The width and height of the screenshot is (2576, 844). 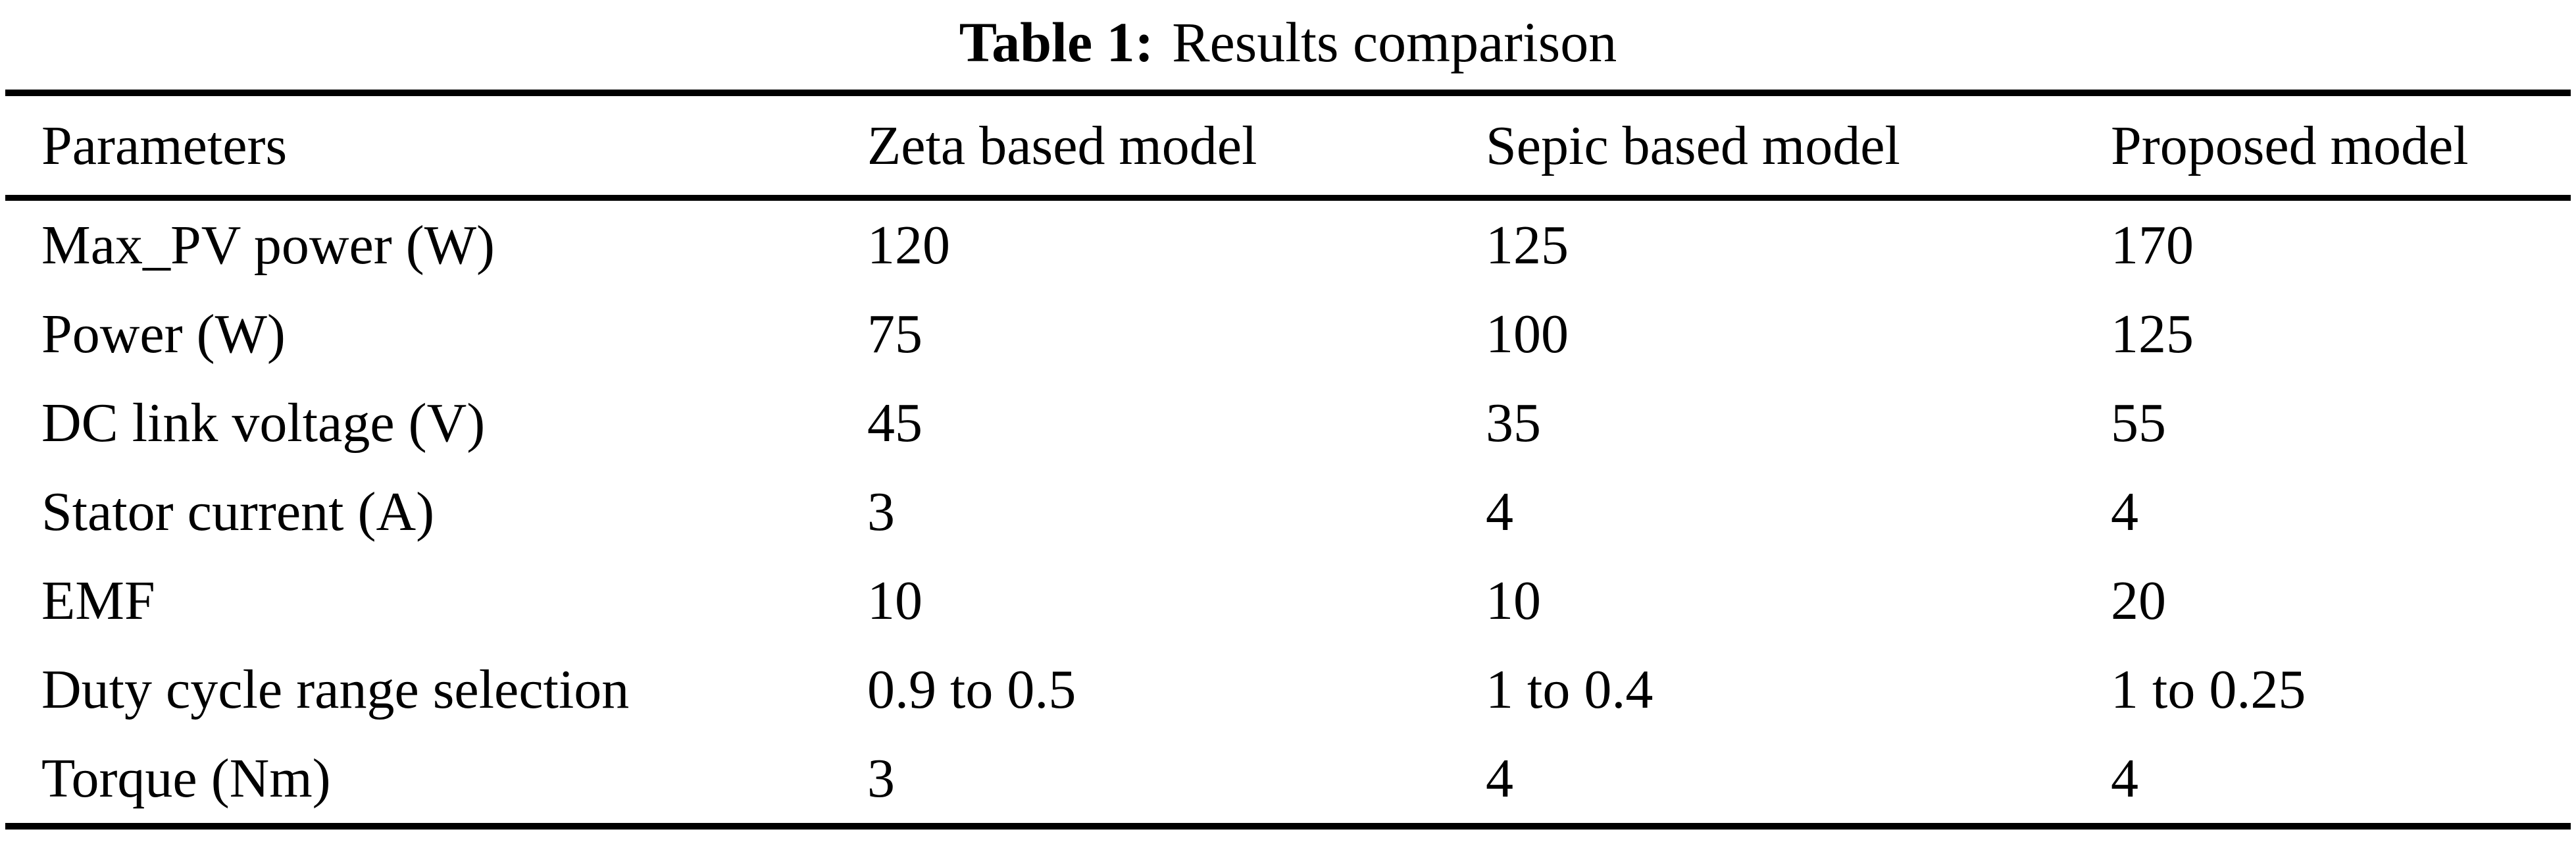 I want to click on table-row: Torque (Nm) 3 4 4, so click(x=1288, y=778).